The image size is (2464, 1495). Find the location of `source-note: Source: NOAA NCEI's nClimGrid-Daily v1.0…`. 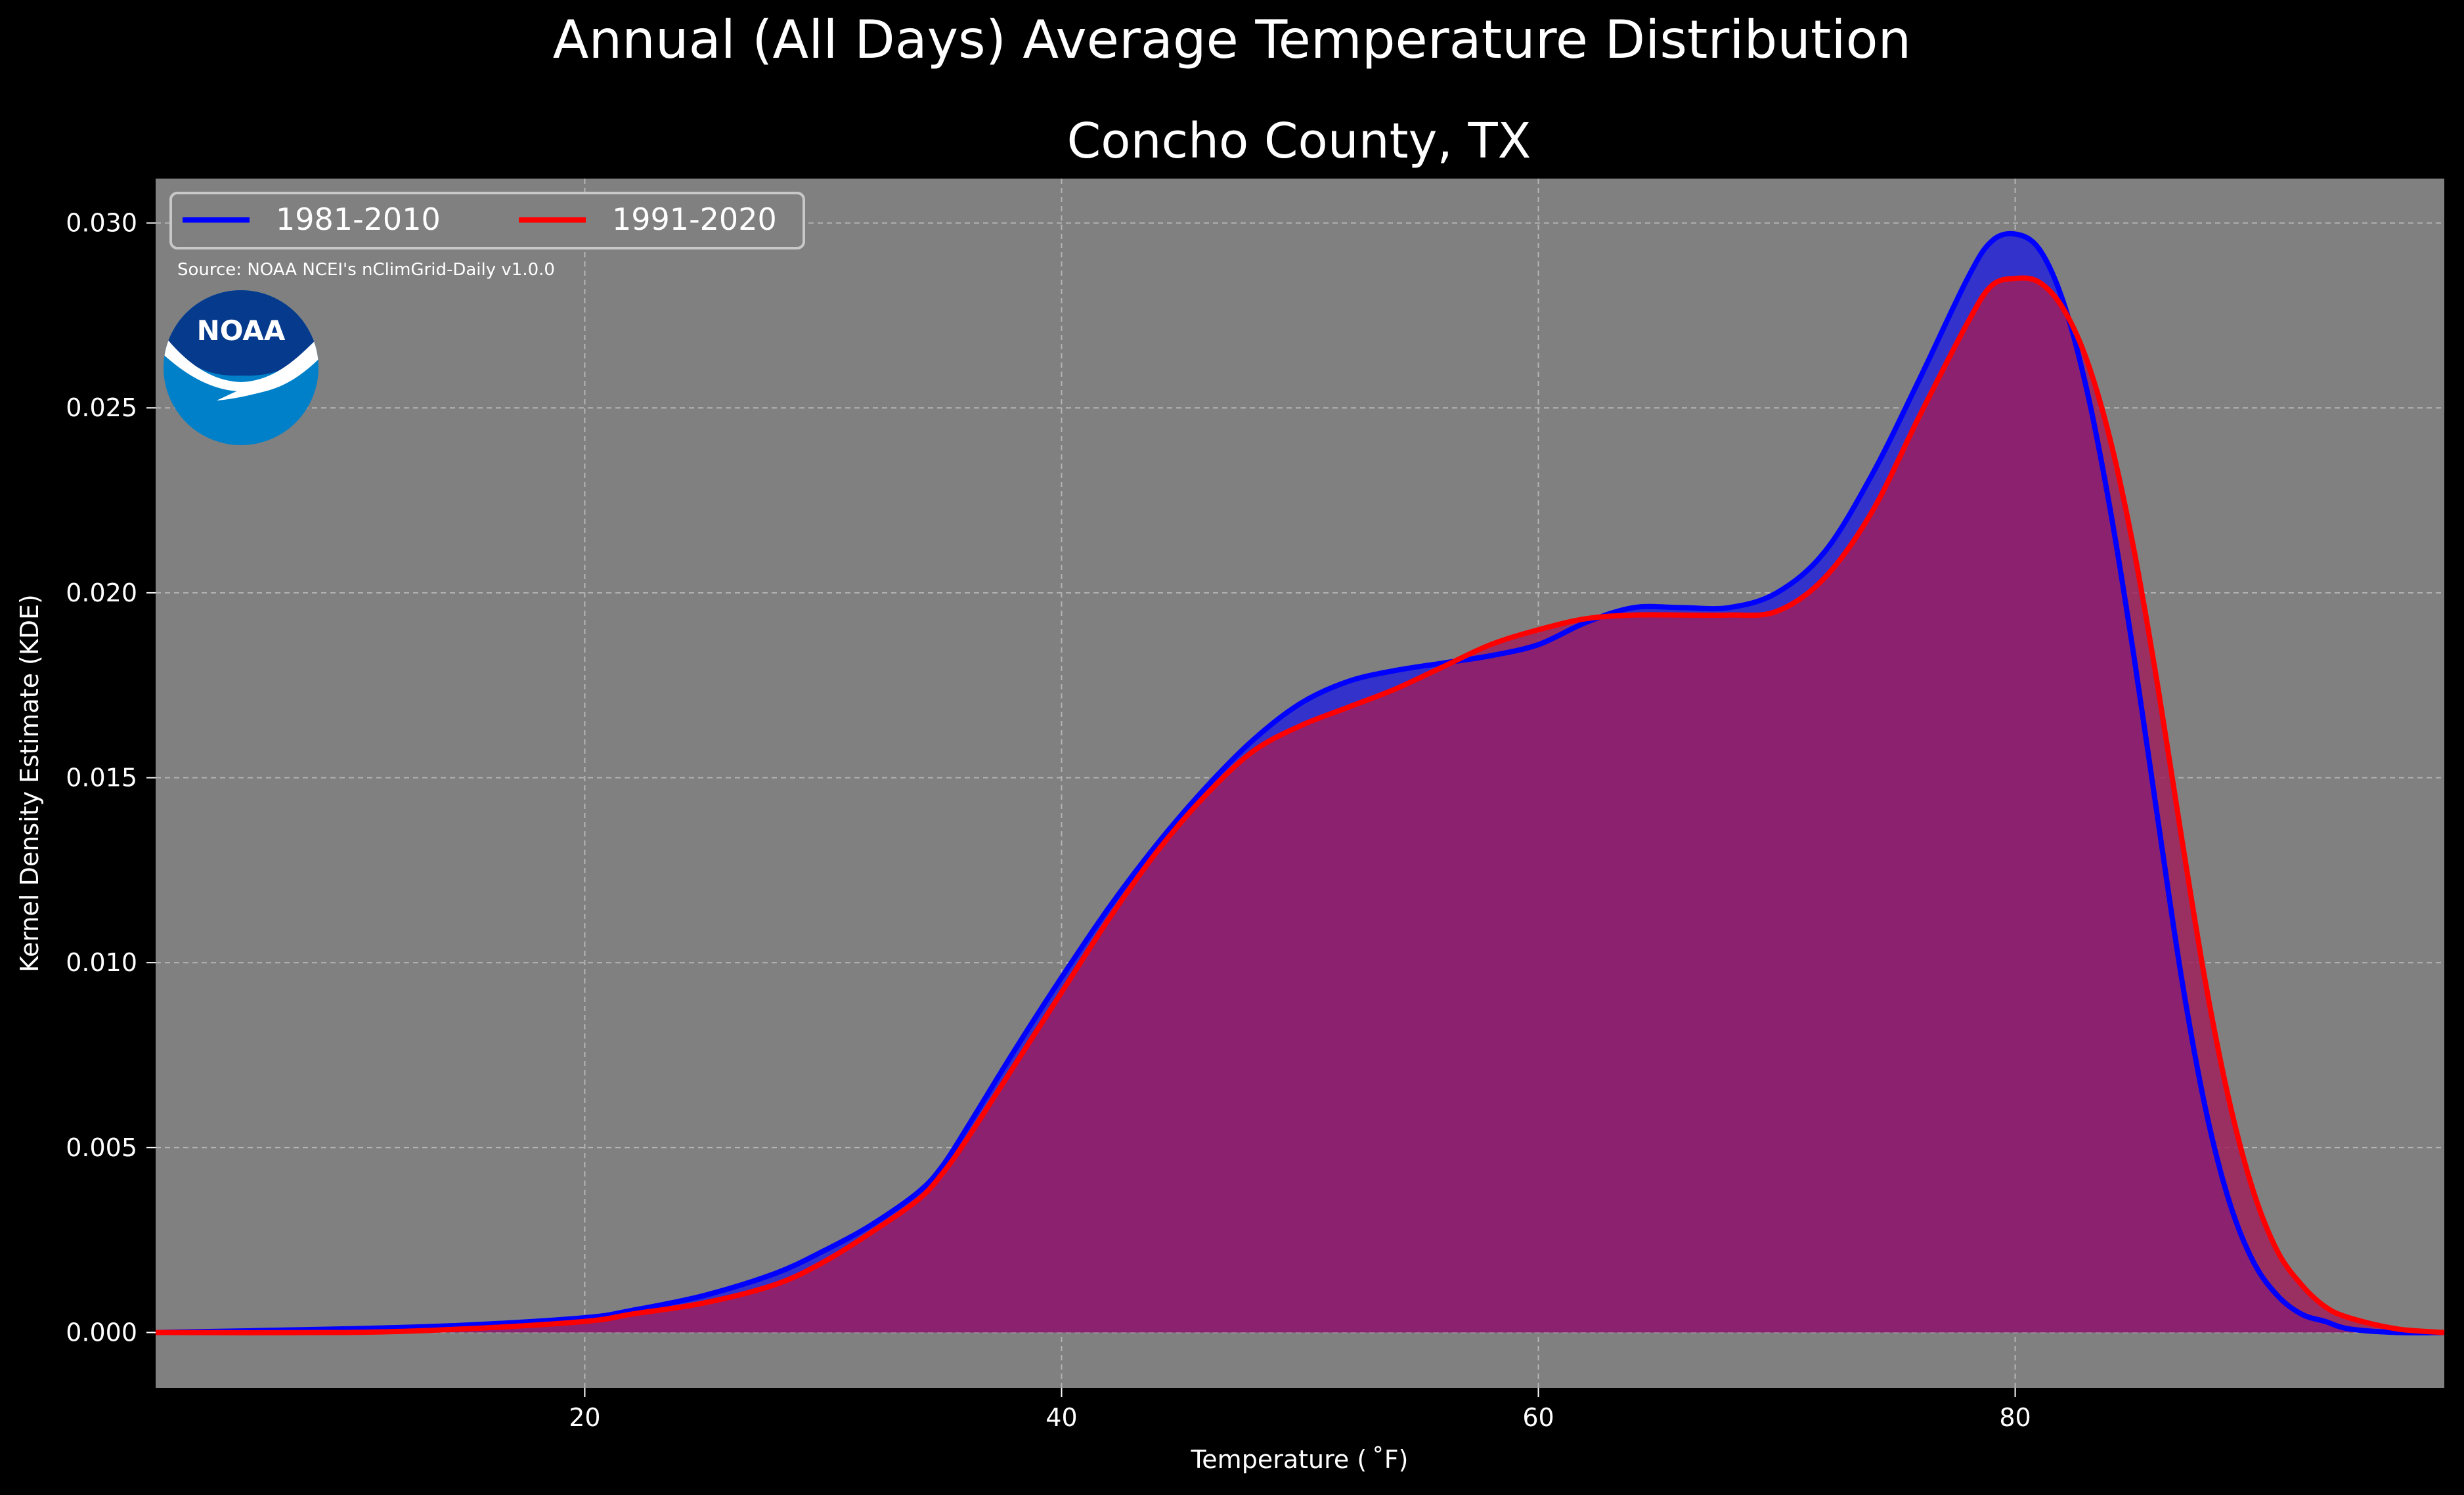

source-note: Source: NOAA NCEI's nClimGrid-Daily v1.0… is located at coordinates (366, 270).